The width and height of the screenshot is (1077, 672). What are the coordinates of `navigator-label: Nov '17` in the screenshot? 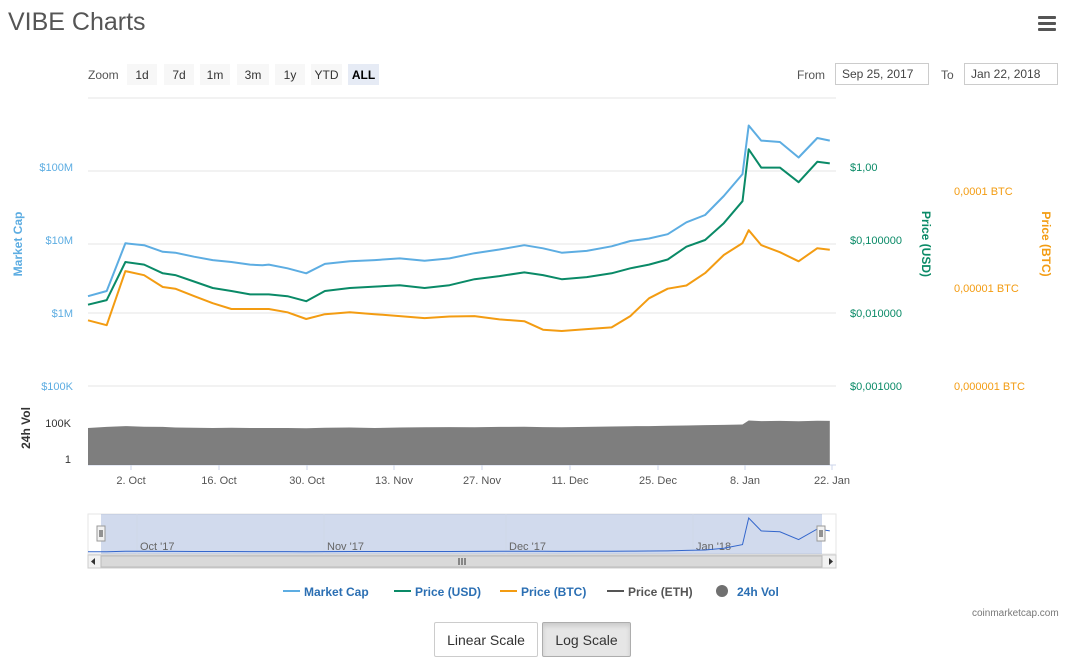 It's located at (345, 547).